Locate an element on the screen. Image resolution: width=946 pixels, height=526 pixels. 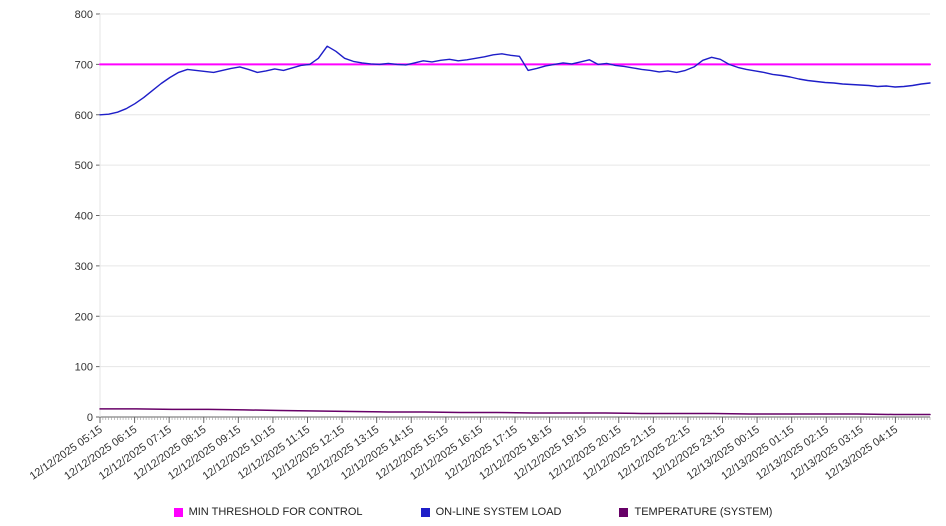
x-axis-minor-ticks is located at coordinates (515, 418).